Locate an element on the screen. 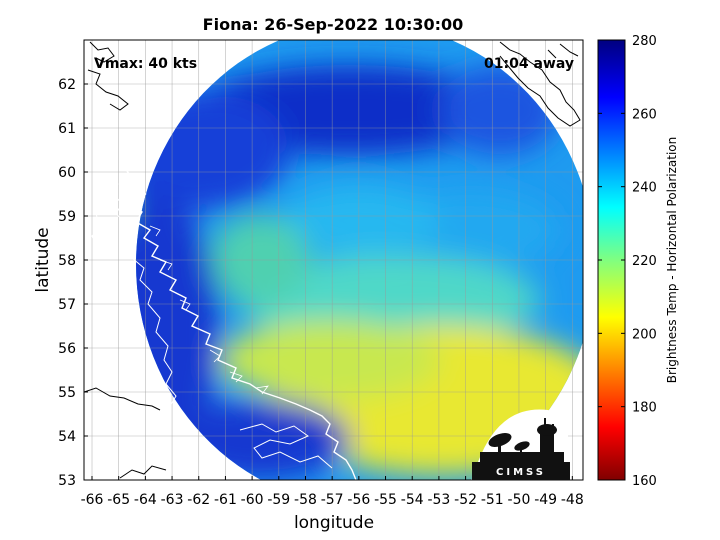 The width and height of the screenshot is (720, 540). colorbar-tick-label: 240 is located at coordinates (644, 188).